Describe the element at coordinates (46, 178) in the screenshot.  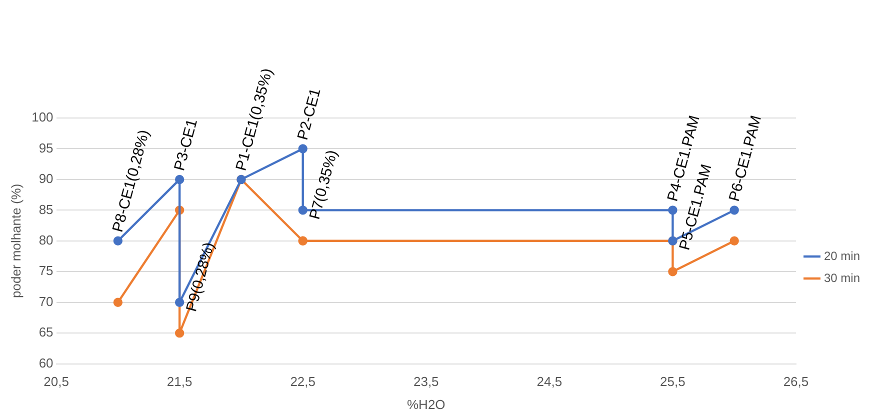
I see `y-tick-label: 90` at that location.